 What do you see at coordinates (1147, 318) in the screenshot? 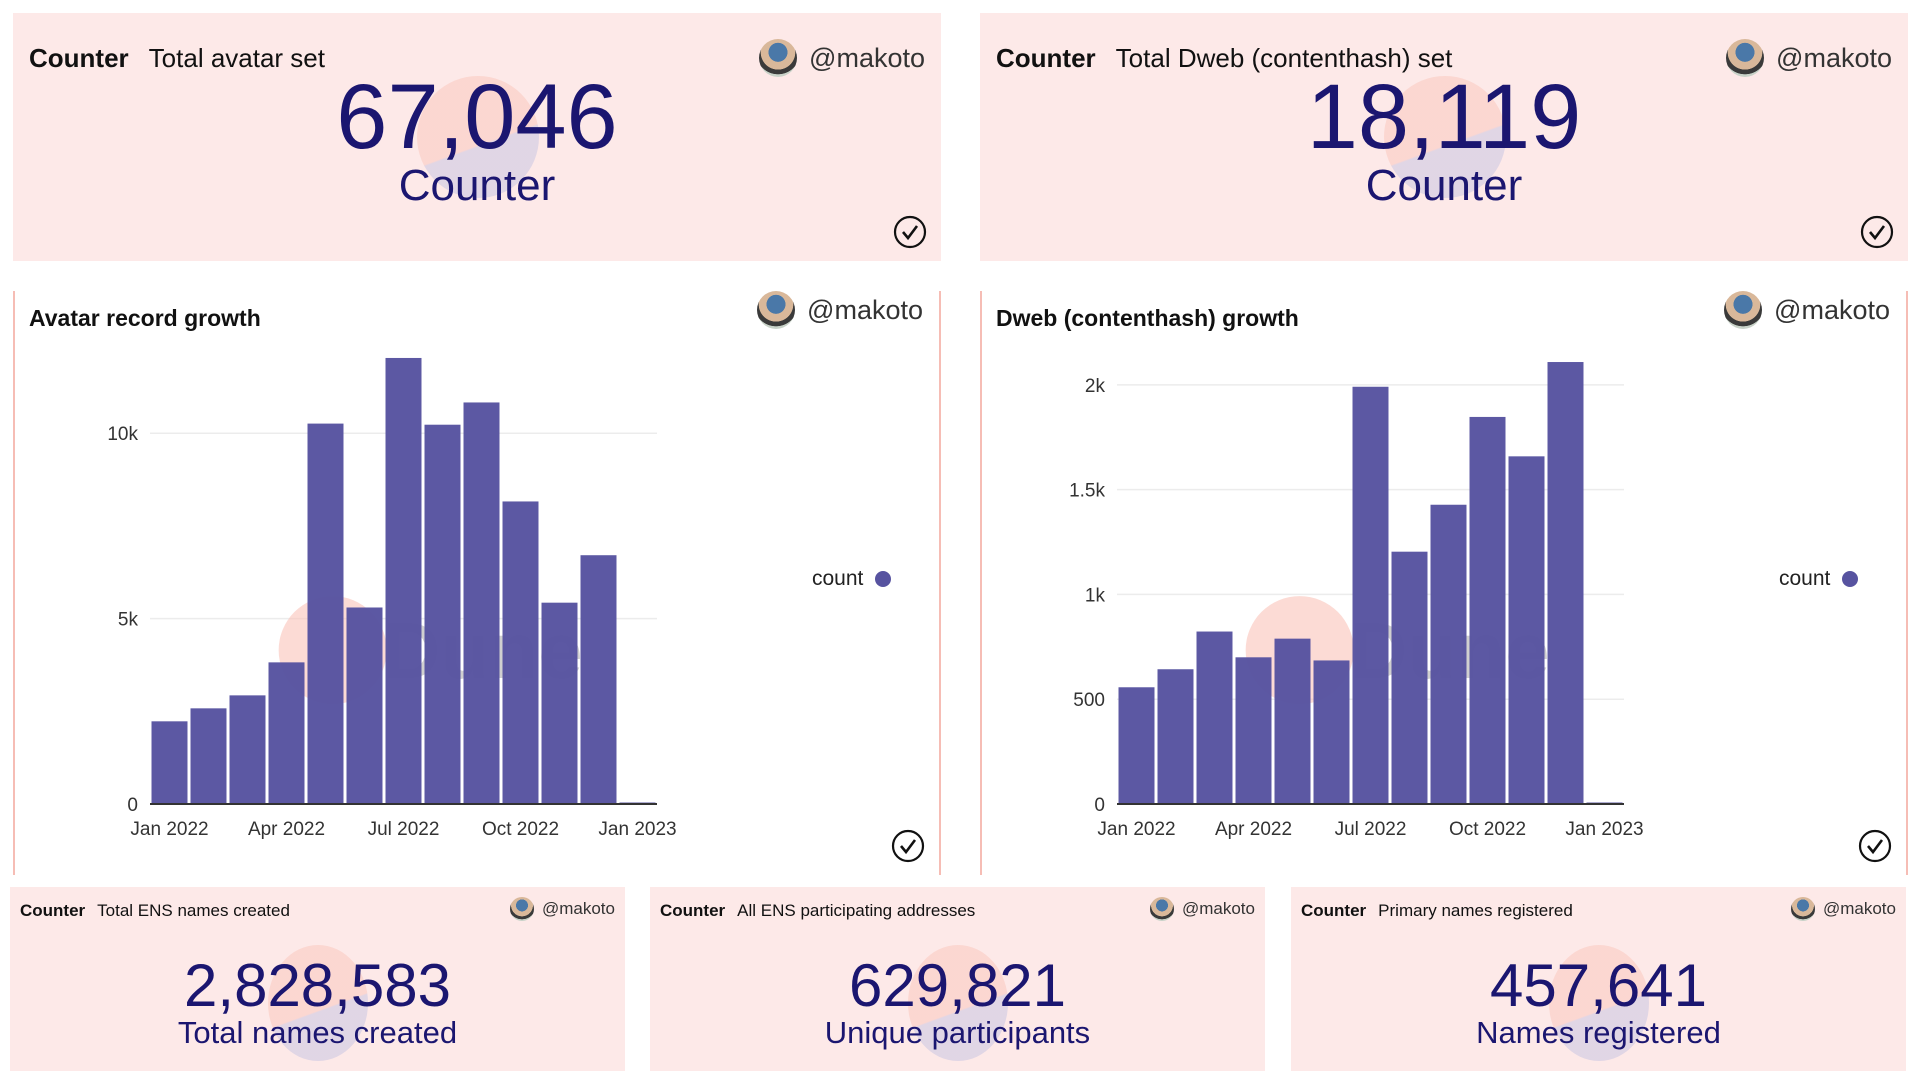
I see `chart-title: Dweb (contenthash) growth` at bounding box center [1147, 318].